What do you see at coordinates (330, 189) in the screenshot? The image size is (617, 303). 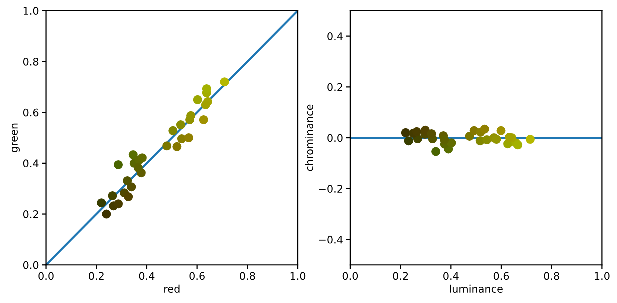 I see `y-tick-label: −0.2` at bounding box center [330, 189].